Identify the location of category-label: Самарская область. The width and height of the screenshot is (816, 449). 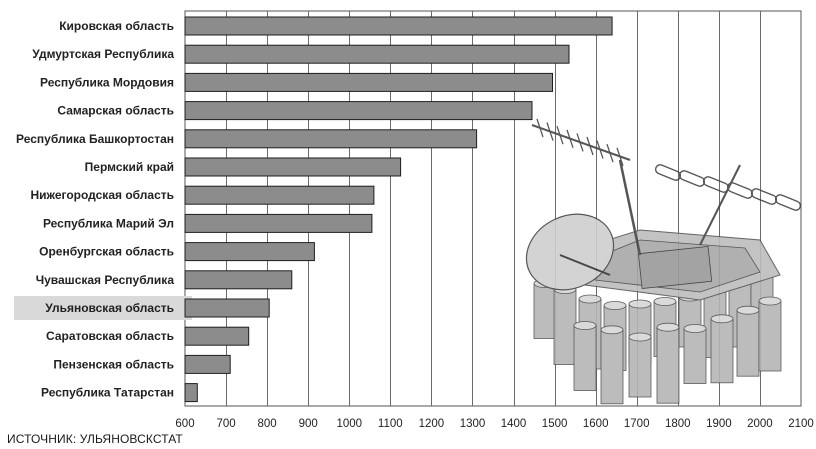
(115, 111).